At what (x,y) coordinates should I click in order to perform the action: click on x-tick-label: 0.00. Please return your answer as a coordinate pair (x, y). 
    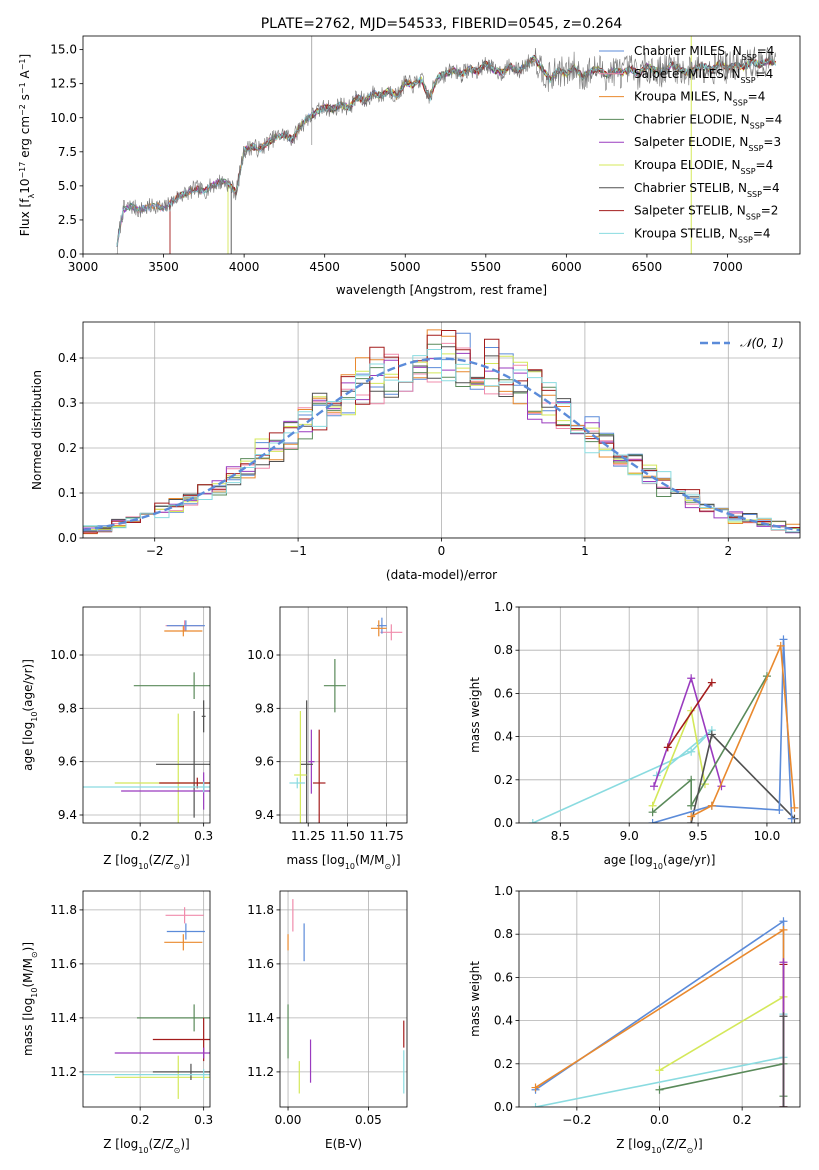
    Looking at the image, I should click on (288, 1120).